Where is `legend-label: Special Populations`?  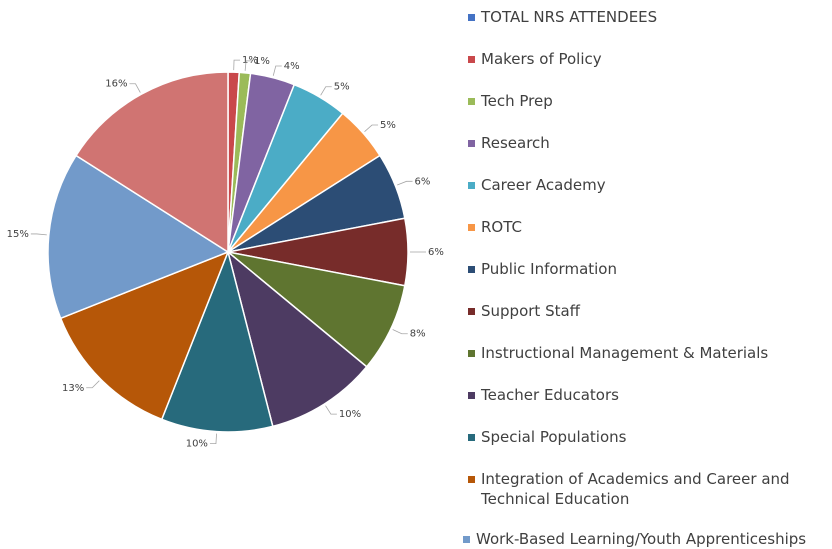 legend-label: Special Populations is located at coordinates (554, 437).